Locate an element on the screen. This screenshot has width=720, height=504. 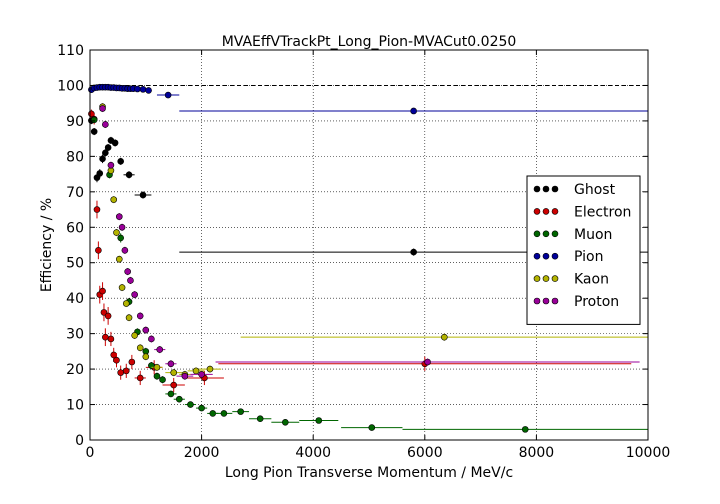
legend-label: Proton is located at coordinates (596, 302).